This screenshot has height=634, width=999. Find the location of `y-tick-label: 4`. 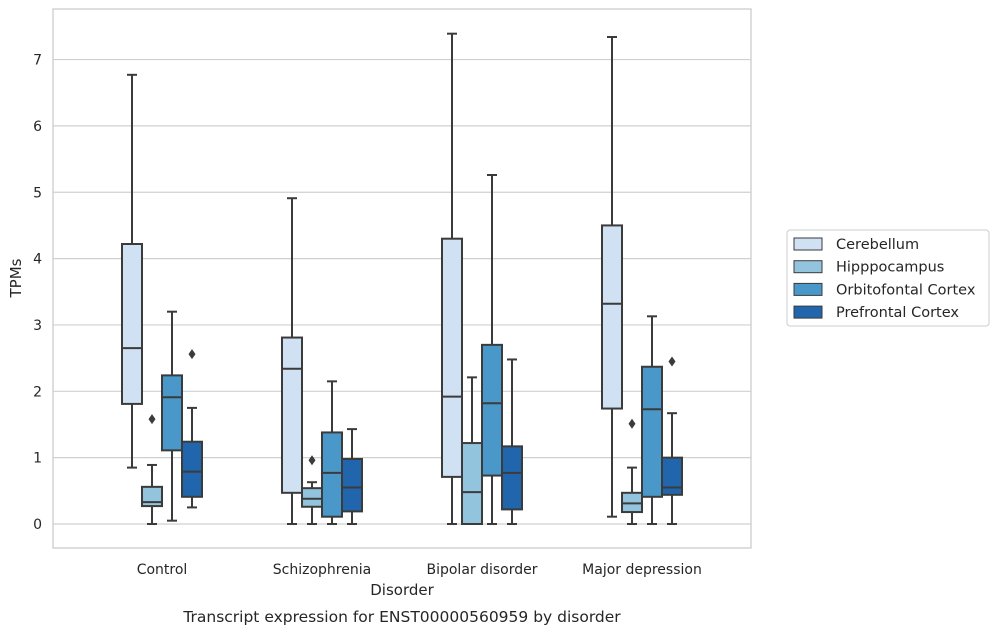

y-tick-label: 4 is located at coordinates (37, 260).